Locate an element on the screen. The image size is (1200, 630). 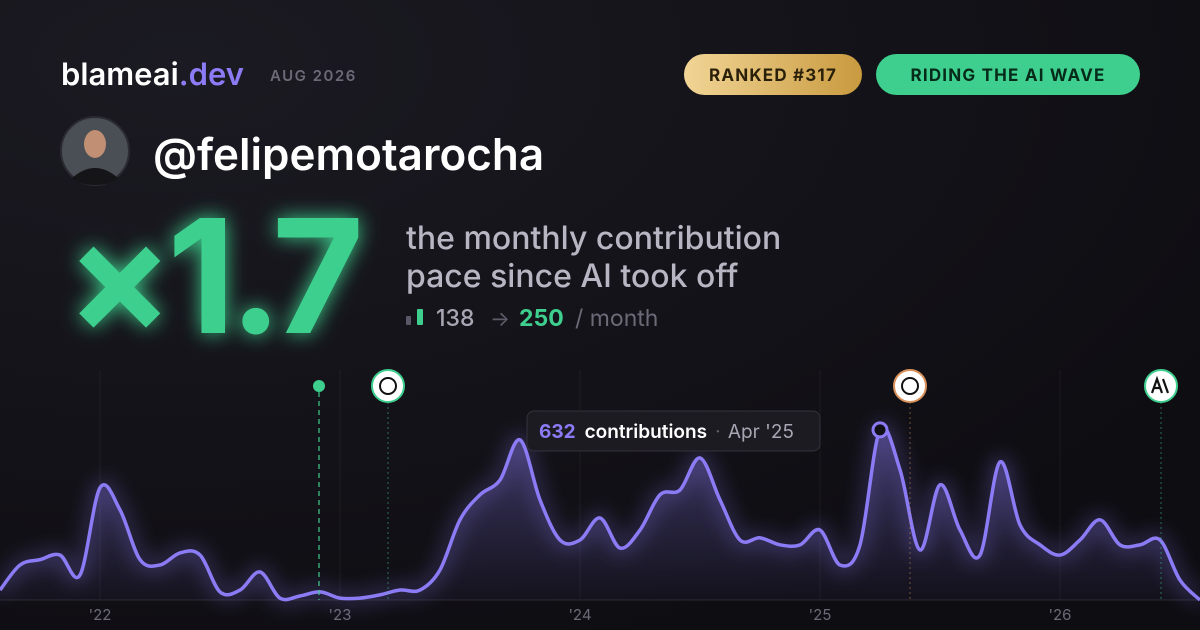
wave-badge is located at coordinates (1008, 74).